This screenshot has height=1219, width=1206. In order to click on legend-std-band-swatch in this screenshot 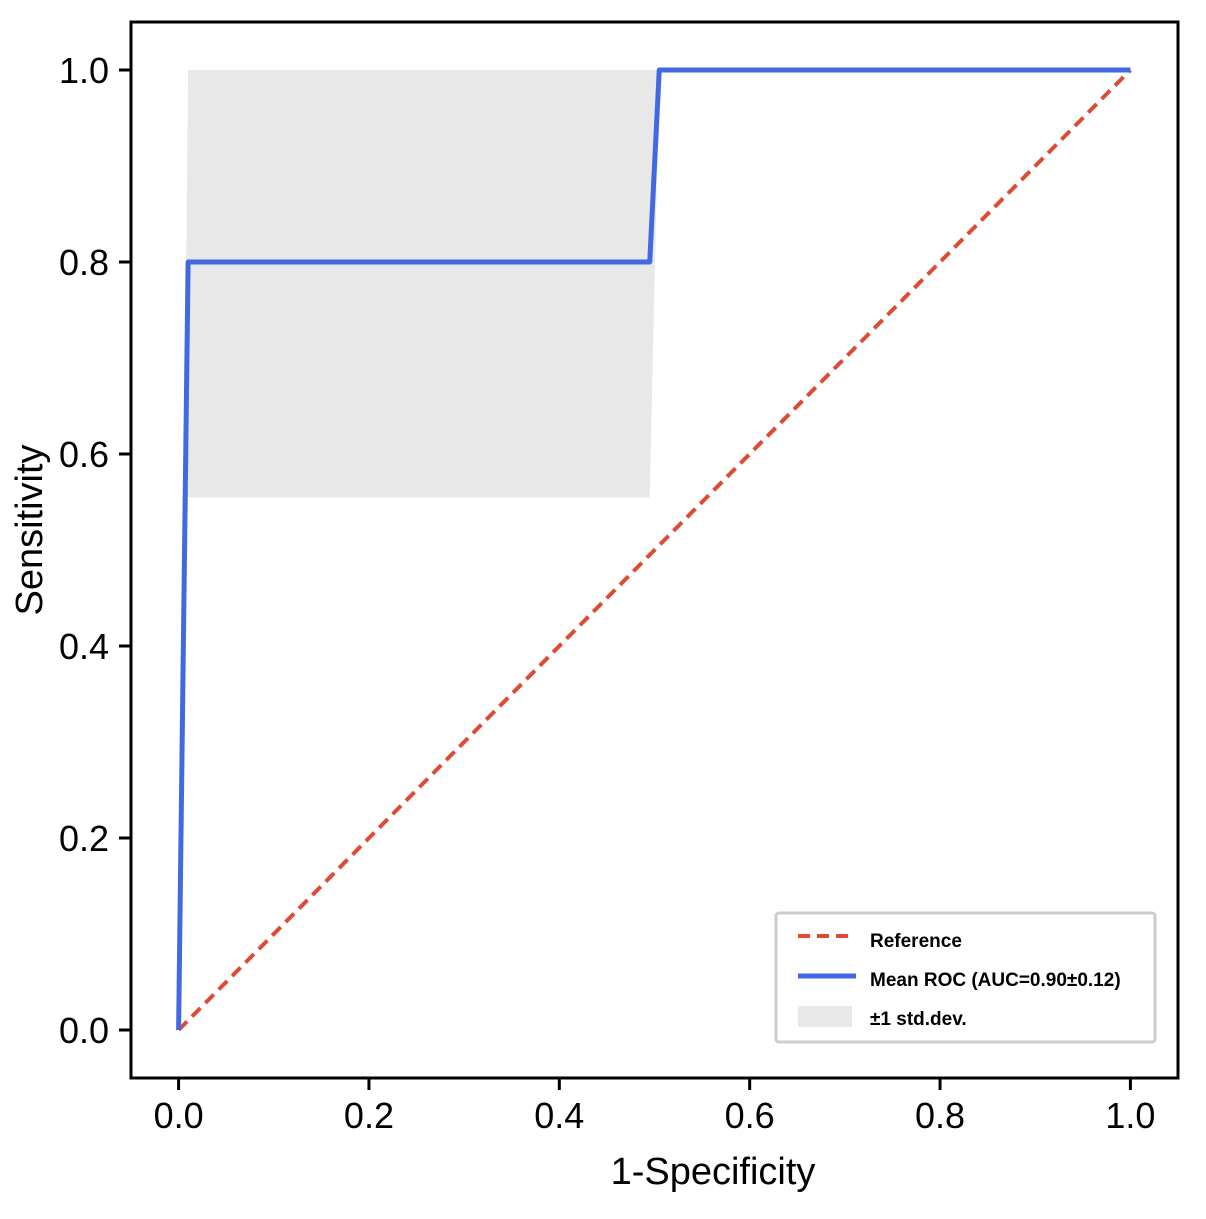, I will do `click(825, 1016)`.